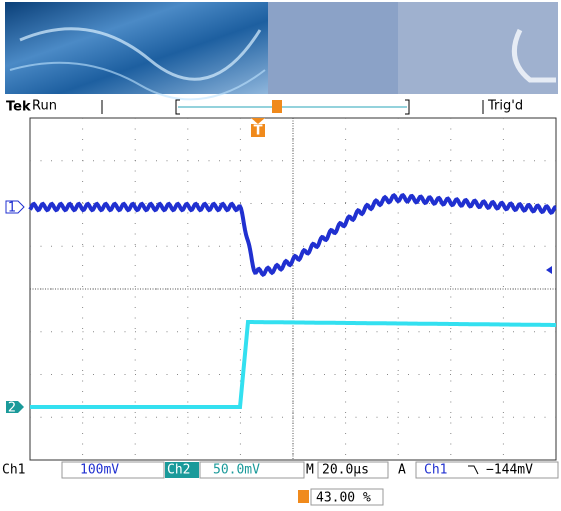 The width and height of the screenshot is (561, 511). I want to click on trigger-status: Trig'd, so click(505, 106).